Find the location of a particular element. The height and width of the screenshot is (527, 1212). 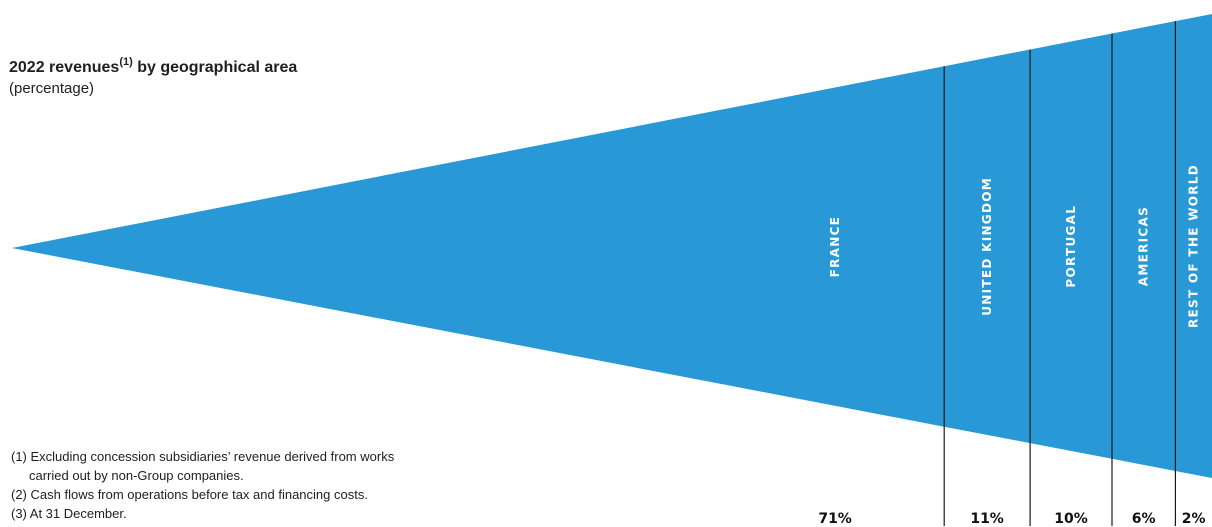

category-label: AMERICAS is located at coordinates (1144, 246).